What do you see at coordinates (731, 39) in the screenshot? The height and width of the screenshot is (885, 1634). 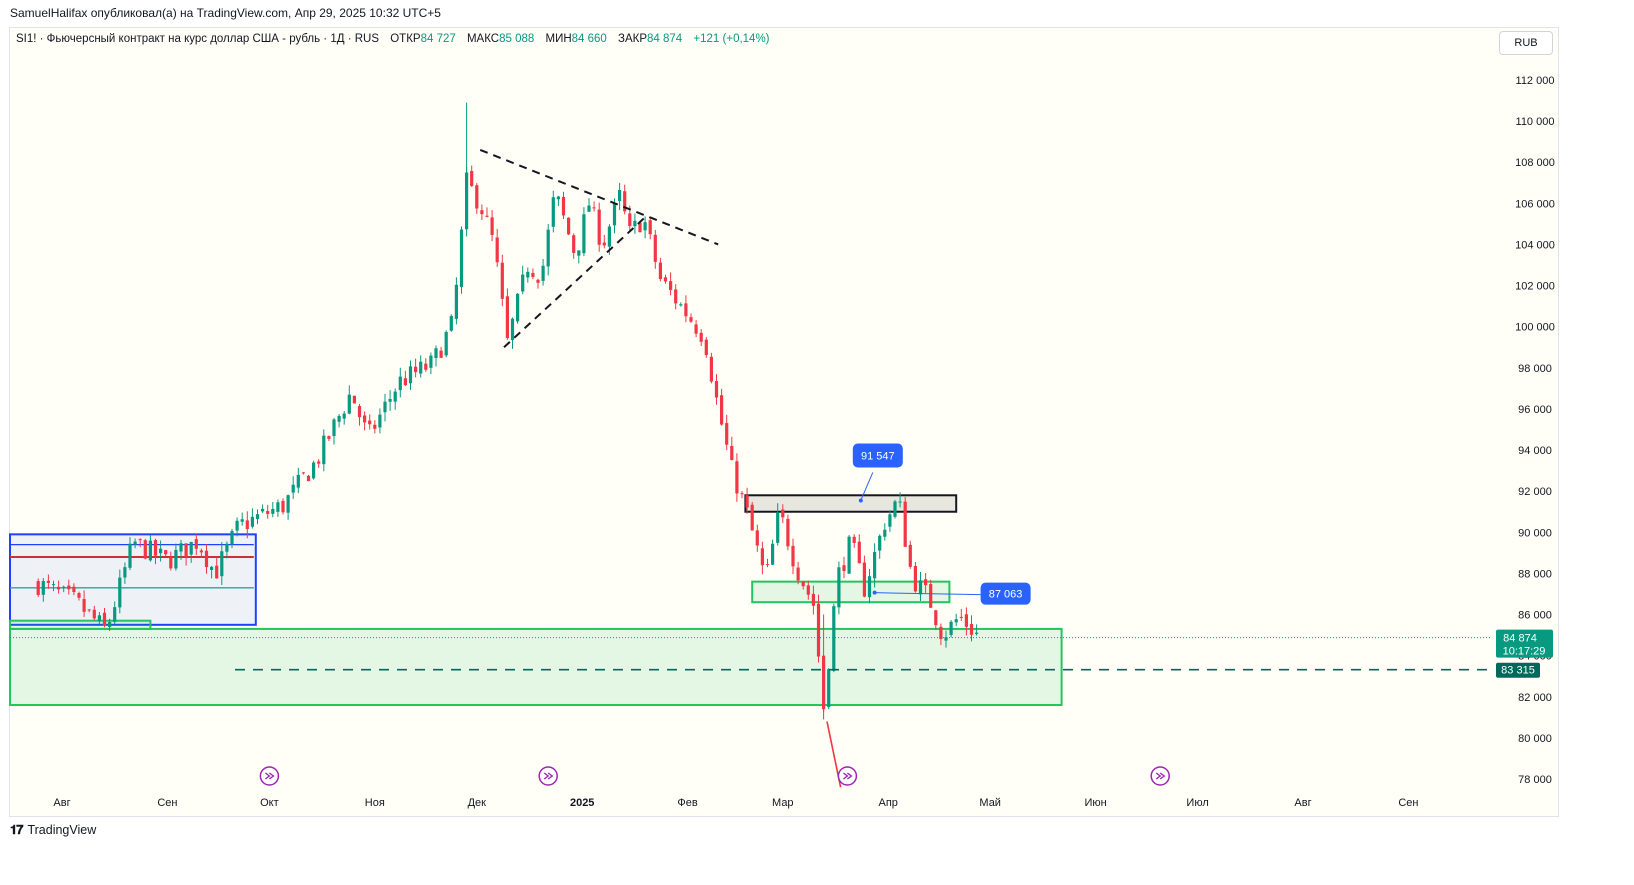 I see `change-value: +121 (+0,14%)` at bounding box center [731, 39].